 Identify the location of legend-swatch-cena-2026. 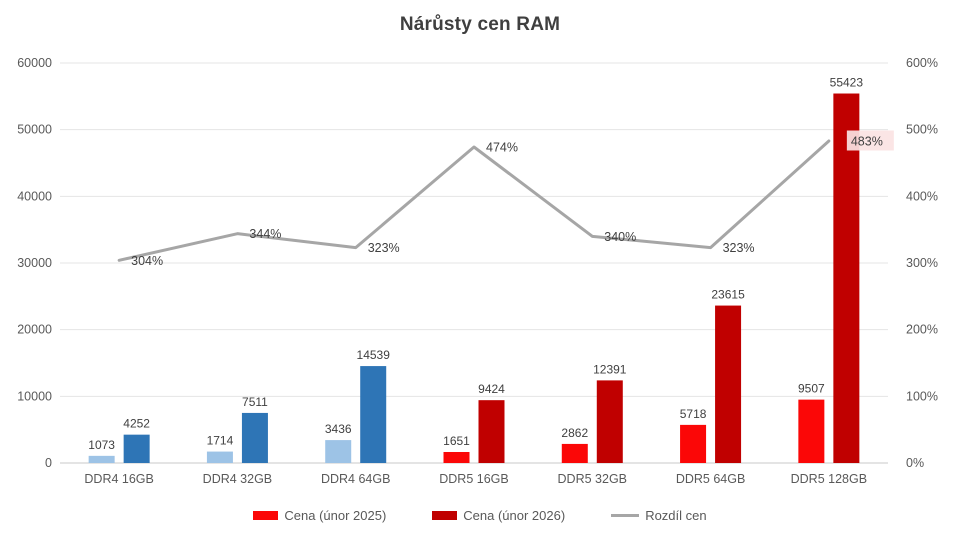
(445, 515).